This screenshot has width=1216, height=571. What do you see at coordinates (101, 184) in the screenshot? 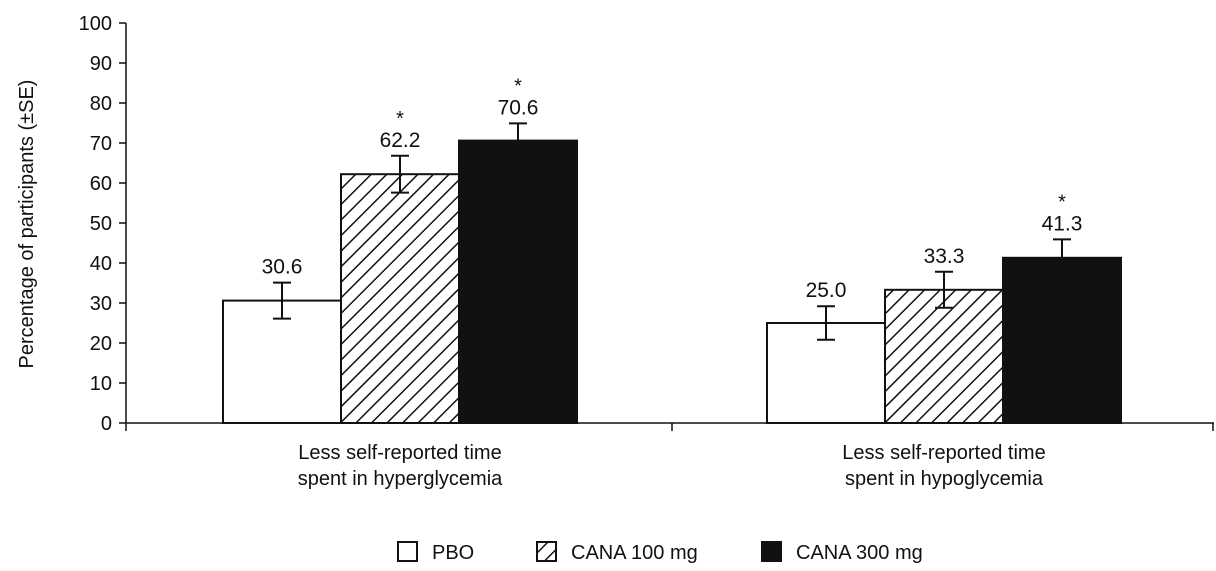
I see `y-tick-label: 60` at bounding box center [101, 184].